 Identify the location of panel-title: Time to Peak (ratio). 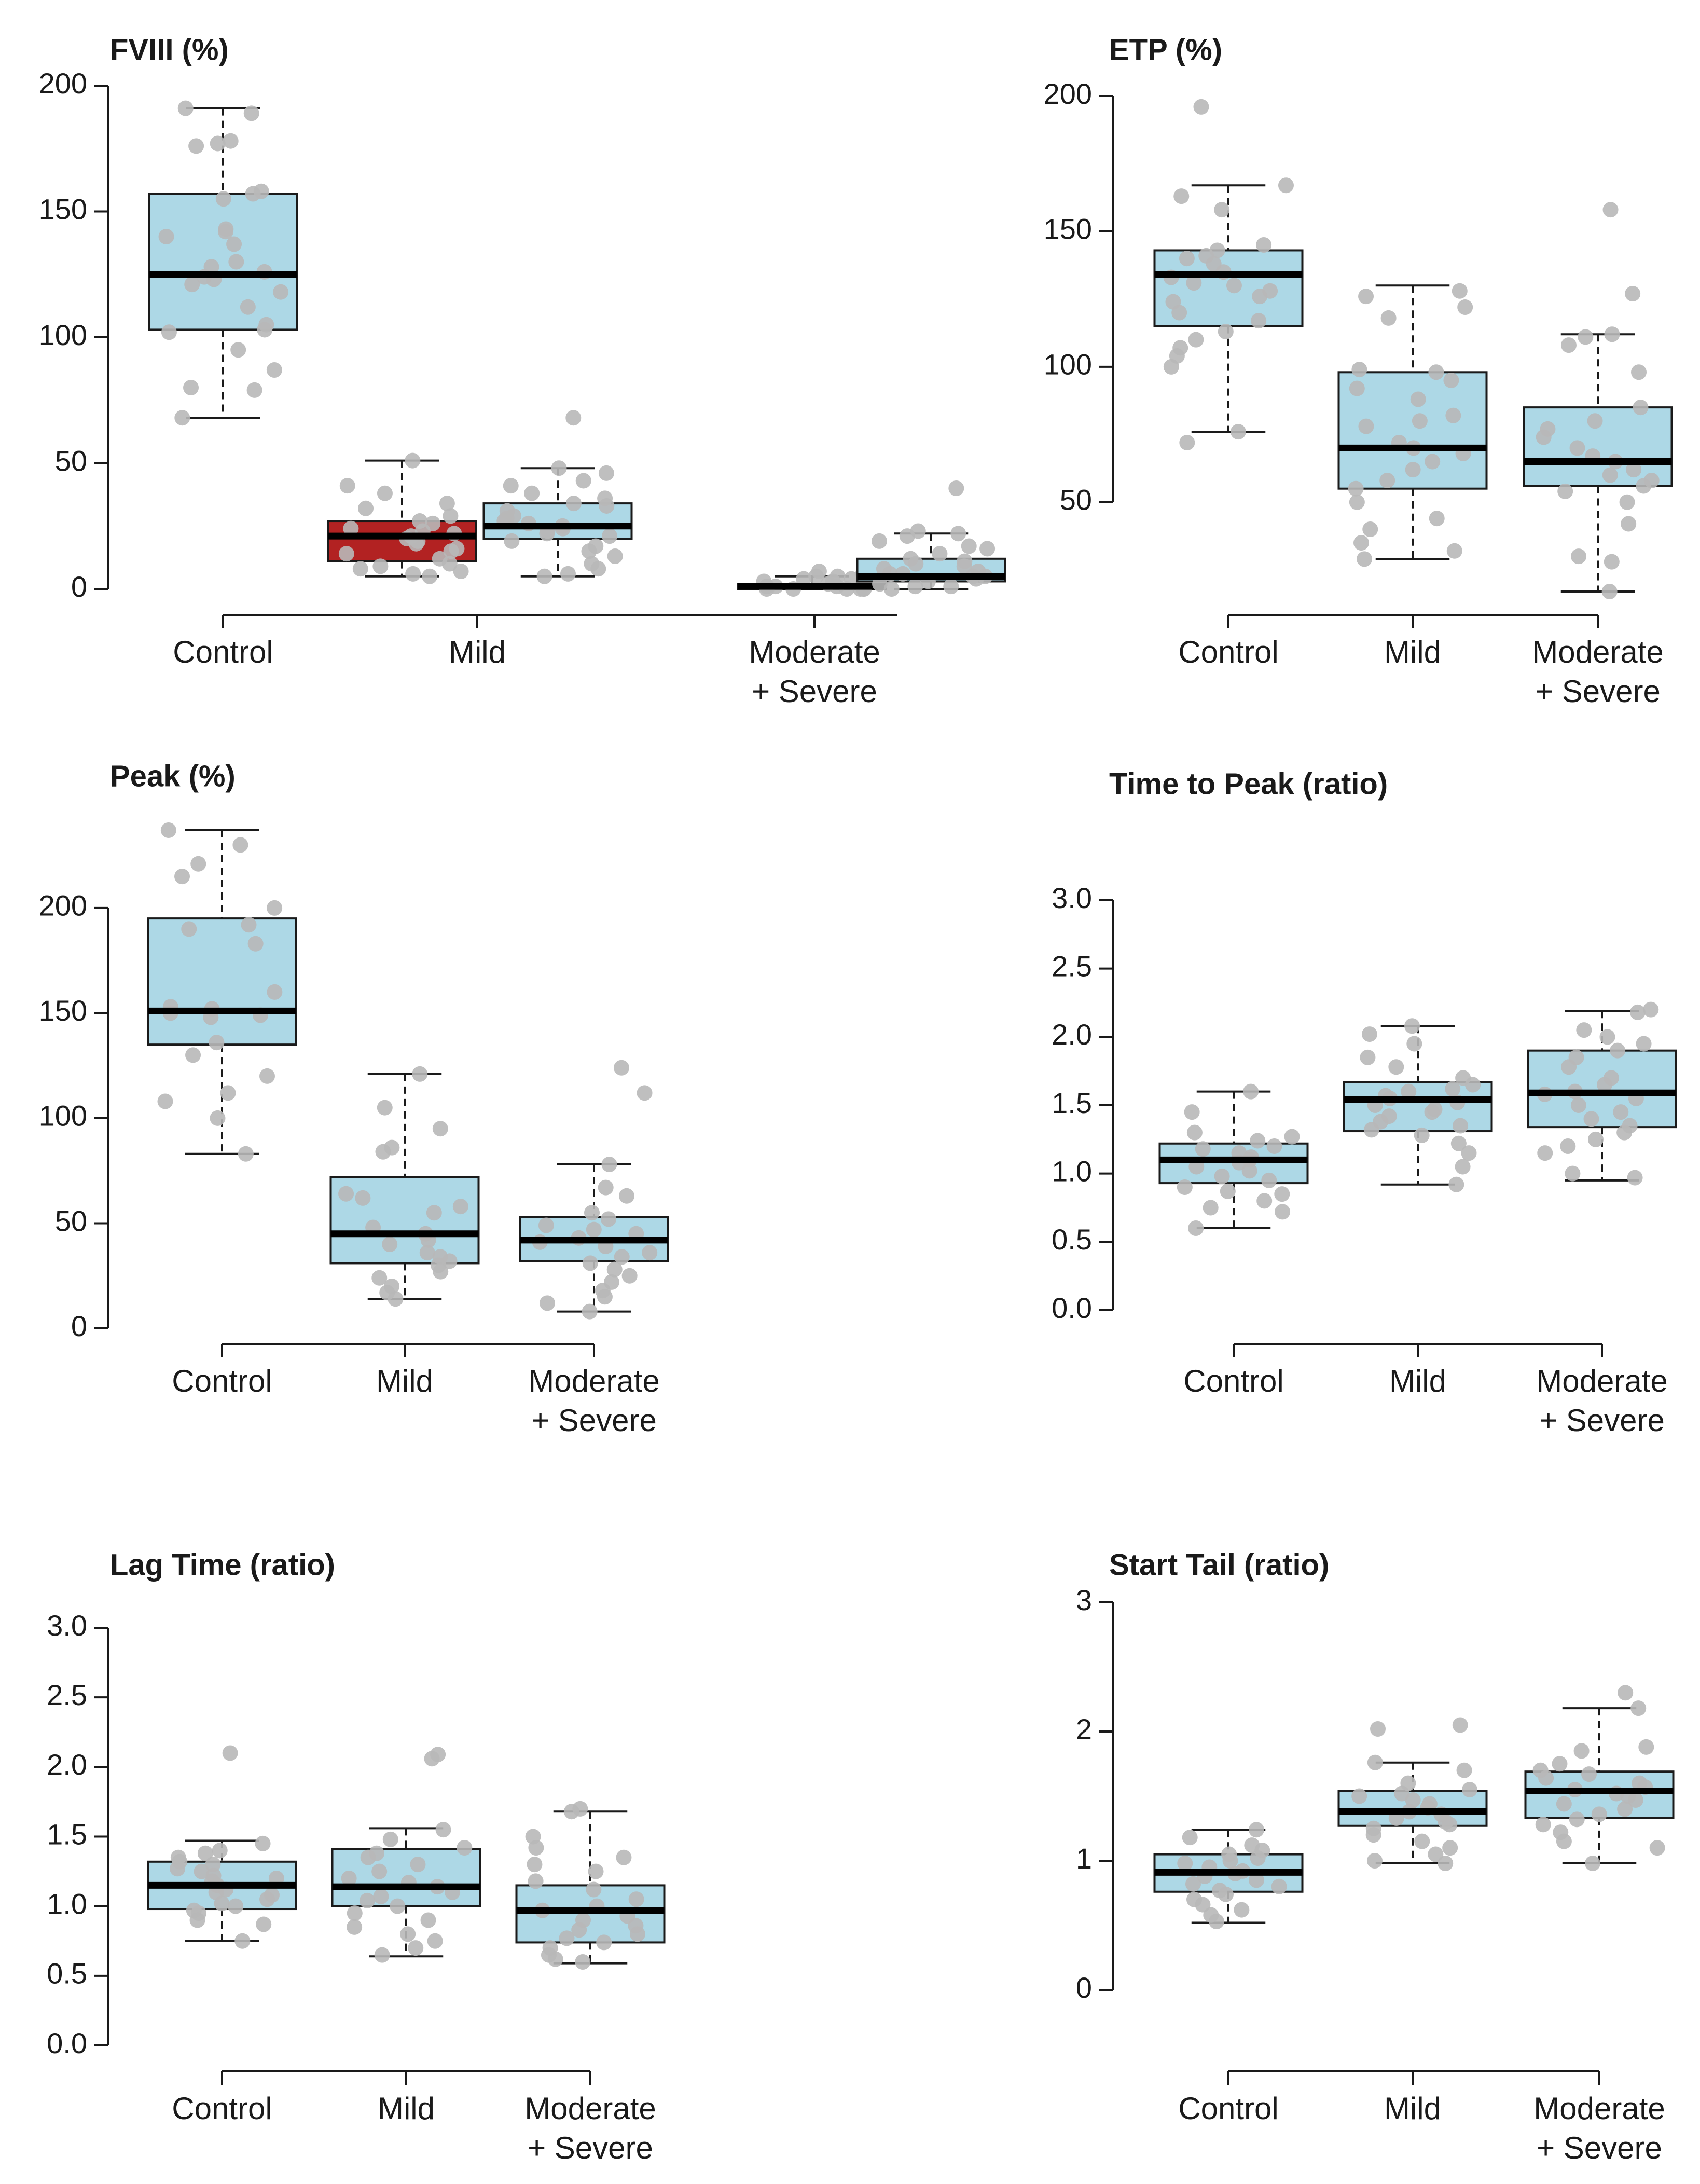
(1248, 784).